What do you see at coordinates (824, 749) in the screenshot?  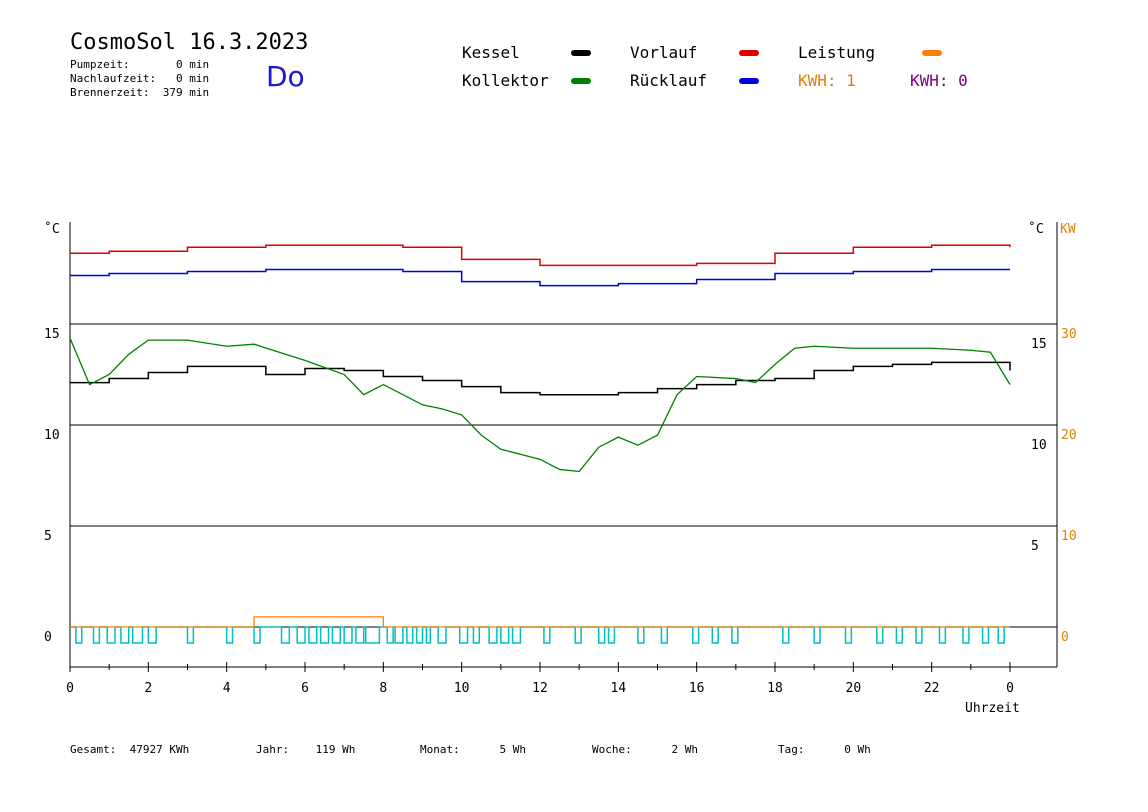 I see `footer-tag: Tag: 0 Wh` at bounding box center [824, 749].